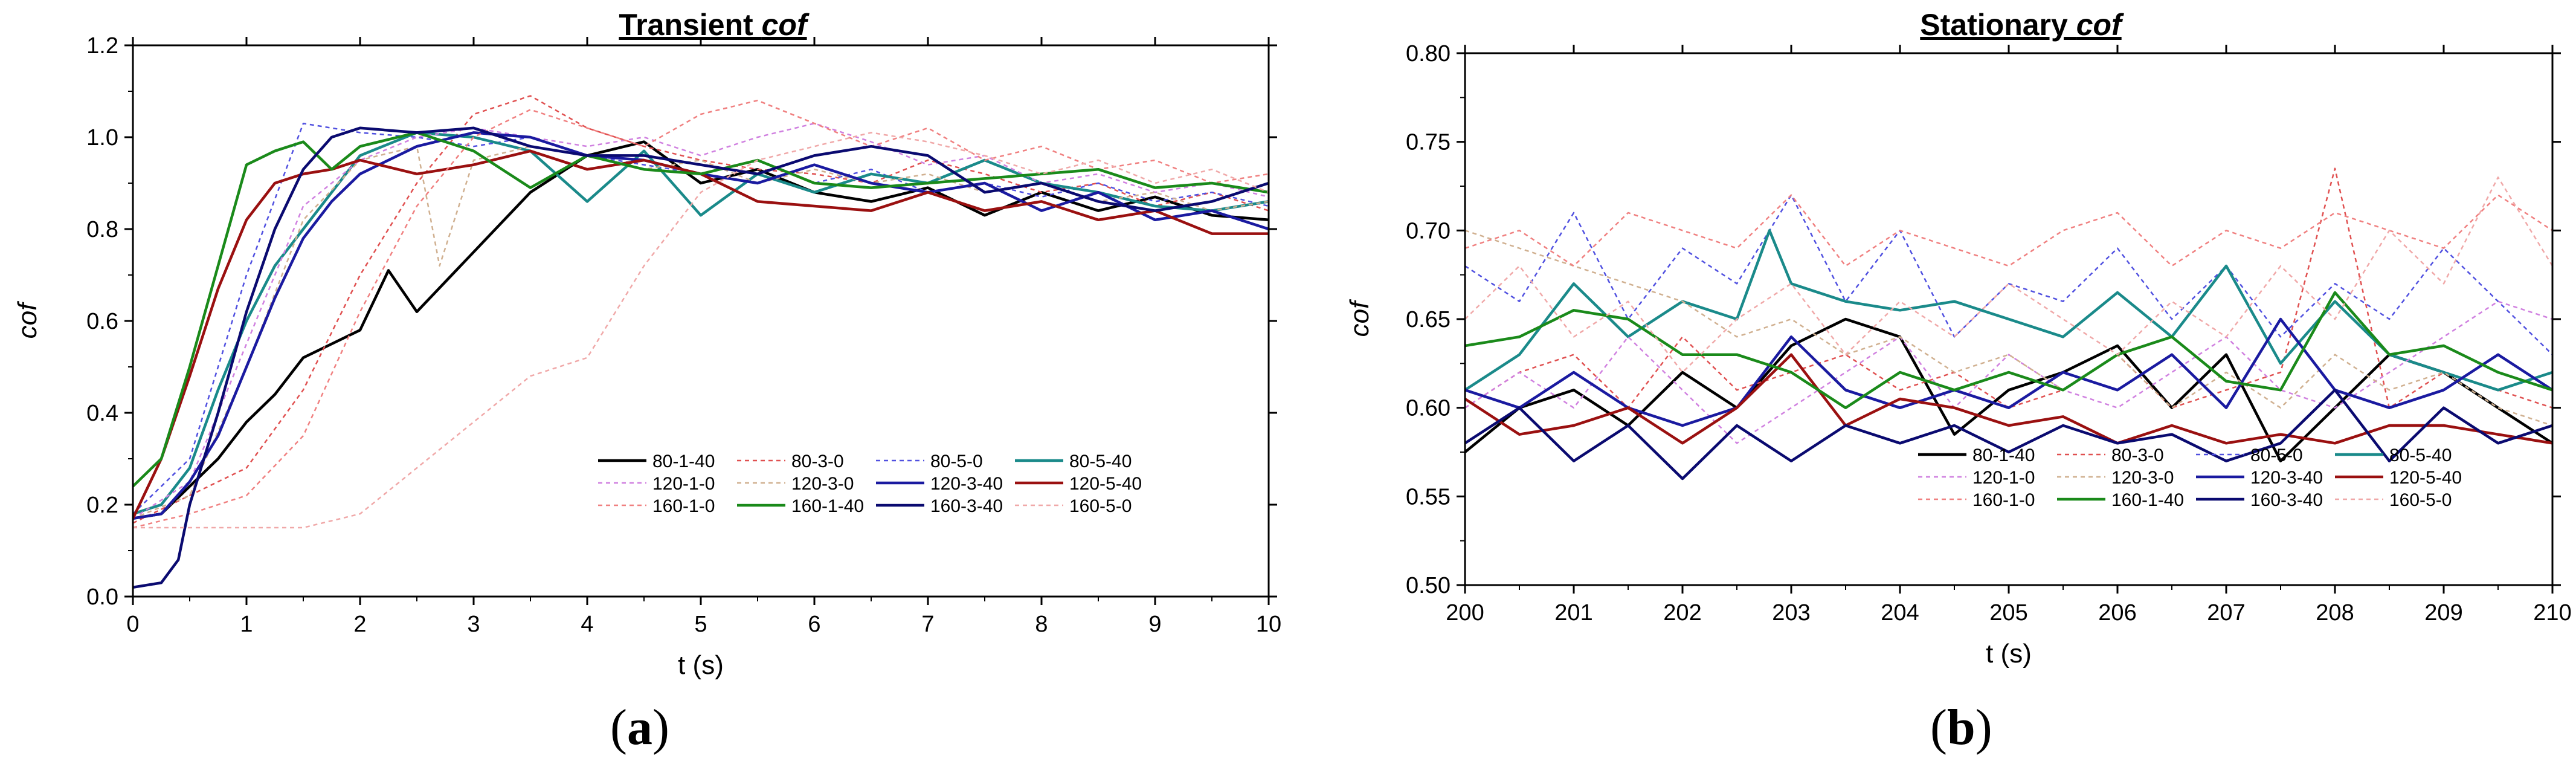  I want to click on x-tick-label: 6, so click(814, 625).